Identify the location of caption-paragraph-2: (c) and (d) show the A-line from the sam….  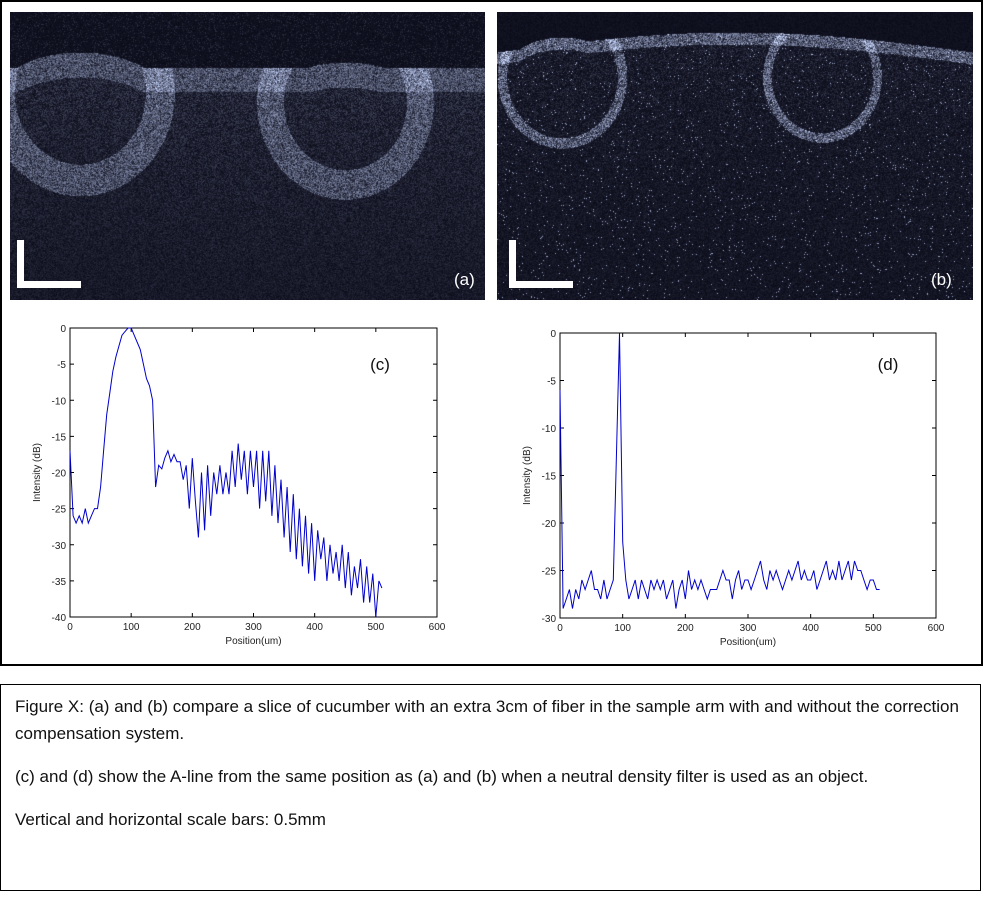
(442, 776).